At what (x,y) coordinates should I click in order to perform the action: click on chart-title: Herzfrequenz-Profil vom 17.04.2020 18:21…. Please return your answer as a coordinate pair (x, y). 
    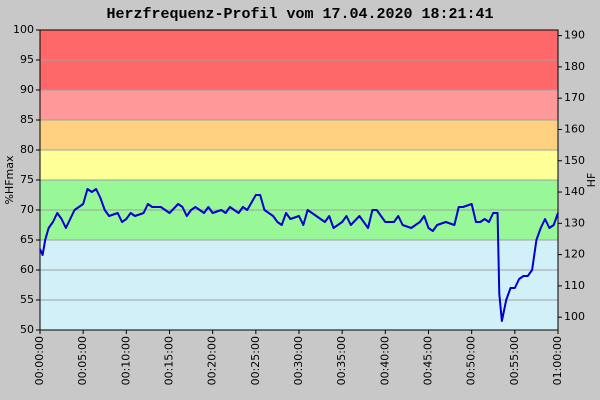
    Looking at the image, I should click on (299, 14).